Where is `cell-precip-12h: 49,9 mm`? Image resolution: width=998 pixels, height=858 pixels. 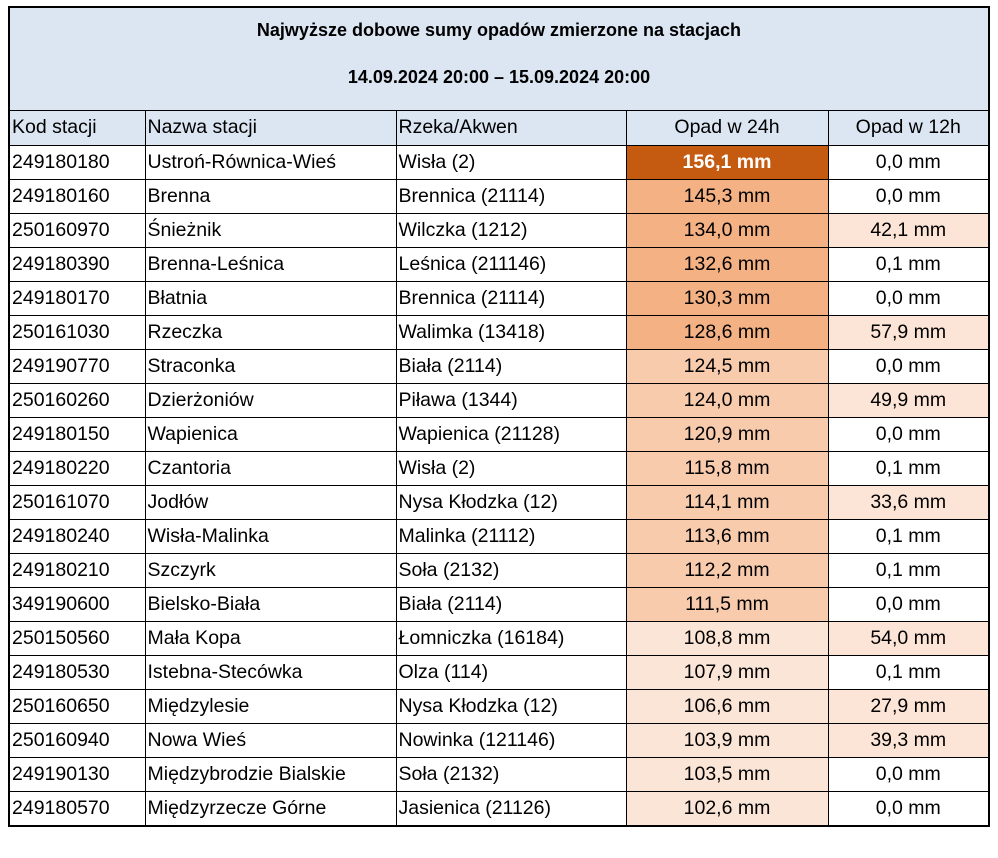
cell-precip-12h: 49,9 mm is located at coordinates (907, 400).